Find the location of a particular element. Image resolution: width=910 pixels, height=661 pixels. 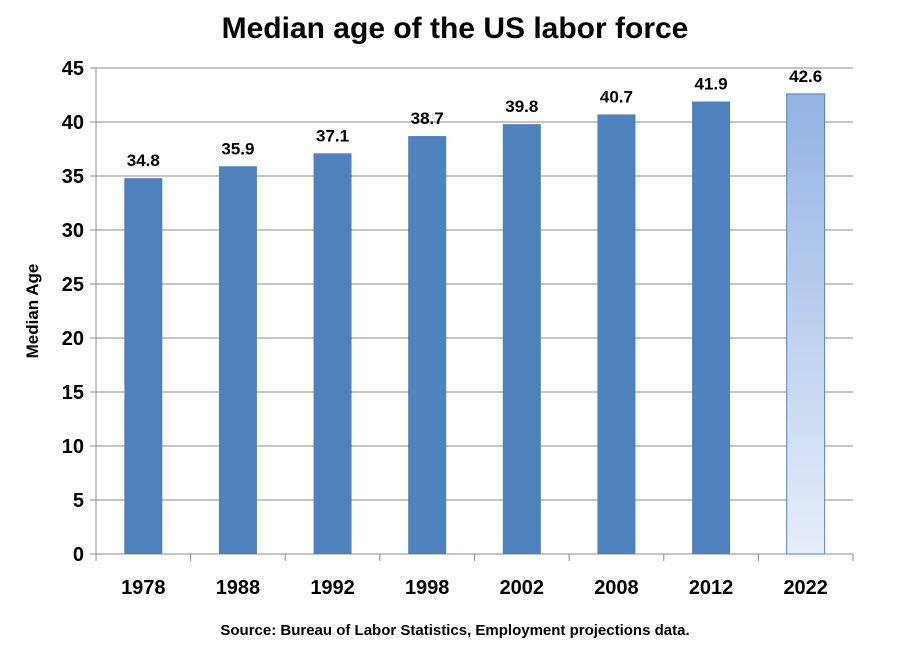

data-label: 37.1 is located at coordinates (332, 135).